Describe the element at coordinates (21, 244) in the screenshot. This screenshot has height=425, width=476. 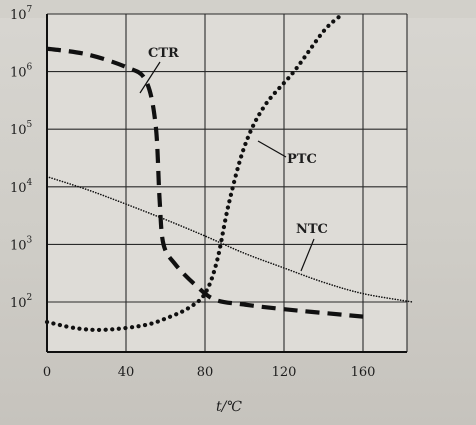
I see `y-tick-label-1: 10³` at that location.